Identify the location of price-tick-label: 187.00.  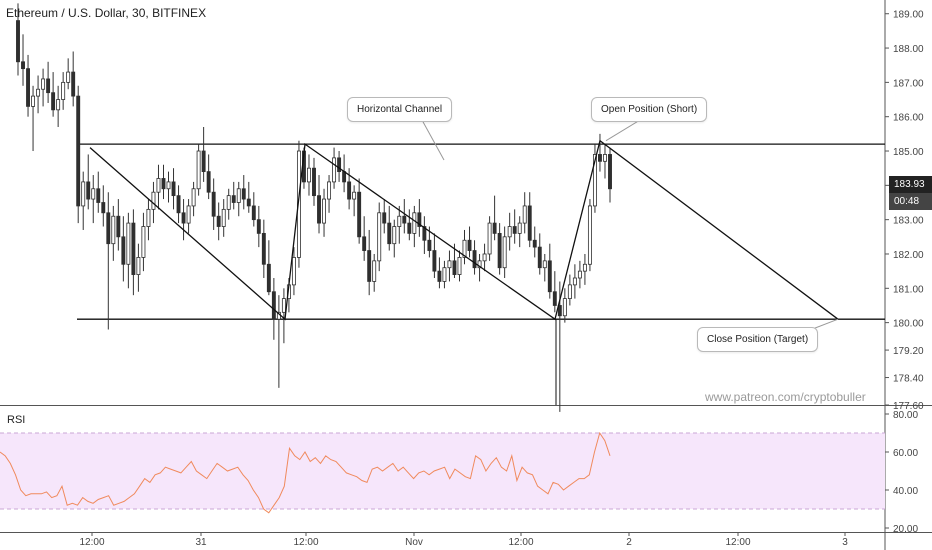
(908, 83).